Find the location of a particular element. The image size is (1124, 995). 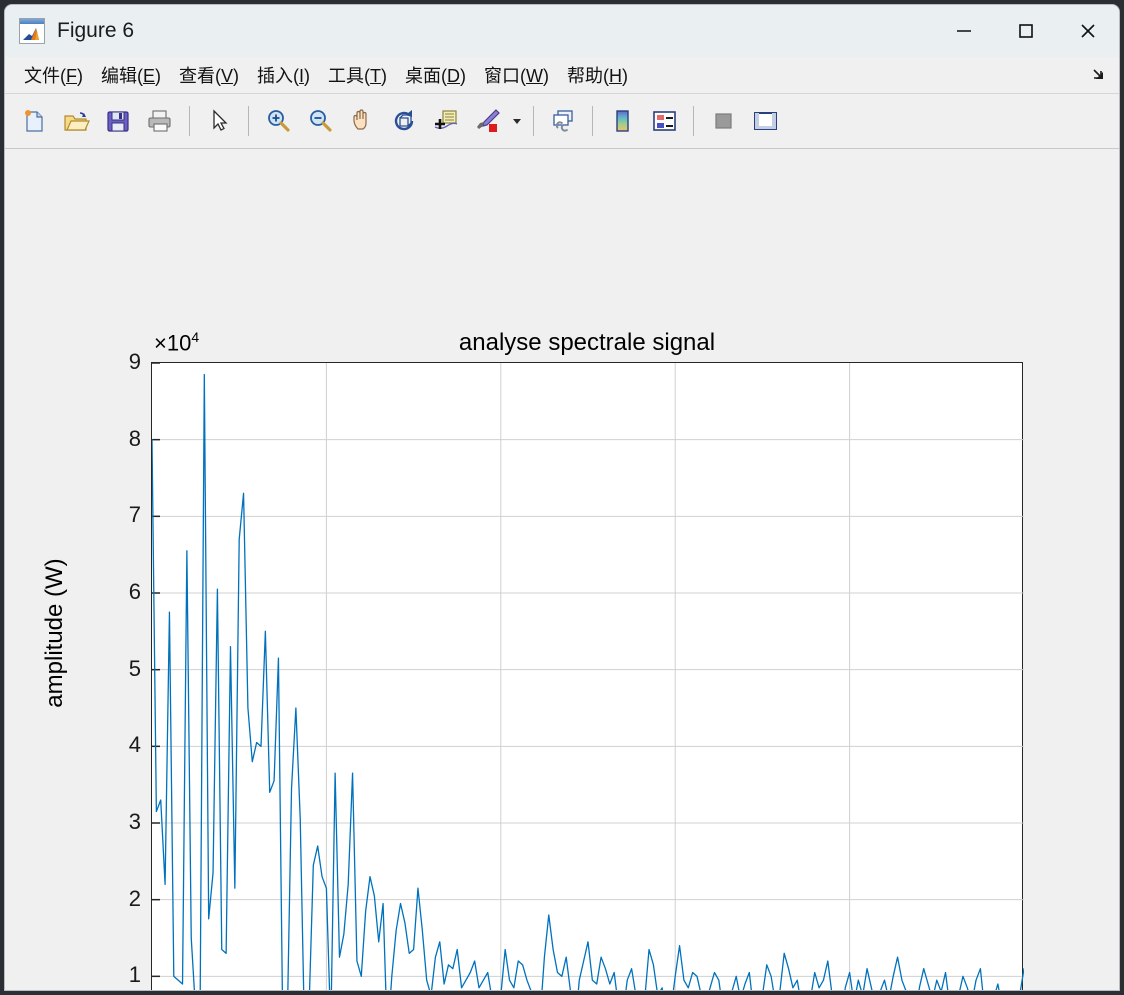

menu-accelerator: V is located at coordinates (227, 76).